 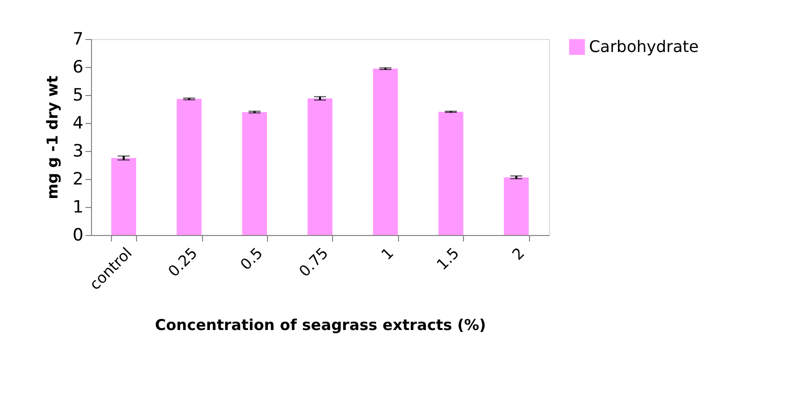 What do you see at coordinates (320, 325) in the screenshot?
I see `x-axis-title: Concentration of seagrass extracts (%)` at bounding box center [320, 325].